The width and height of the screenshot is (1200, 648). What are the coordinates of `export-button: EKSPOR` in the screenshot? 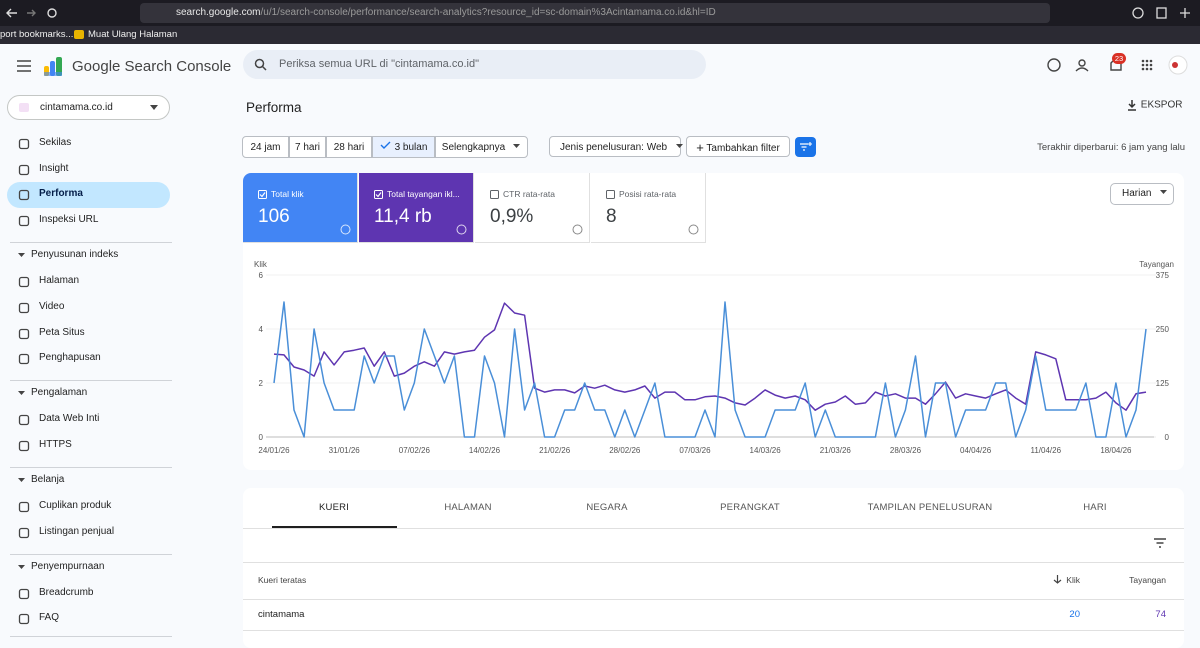 It's located at (1154, 105).